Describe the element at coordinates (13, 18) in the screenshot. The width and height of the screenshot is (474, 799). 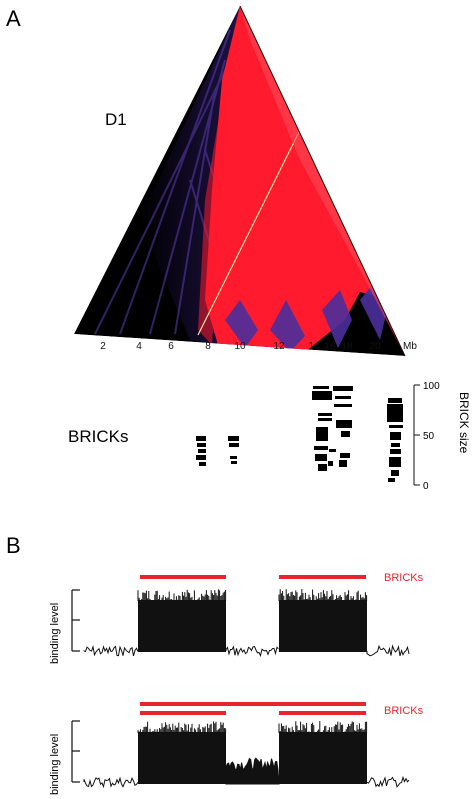
I see `panel-a-label: A` at that location.